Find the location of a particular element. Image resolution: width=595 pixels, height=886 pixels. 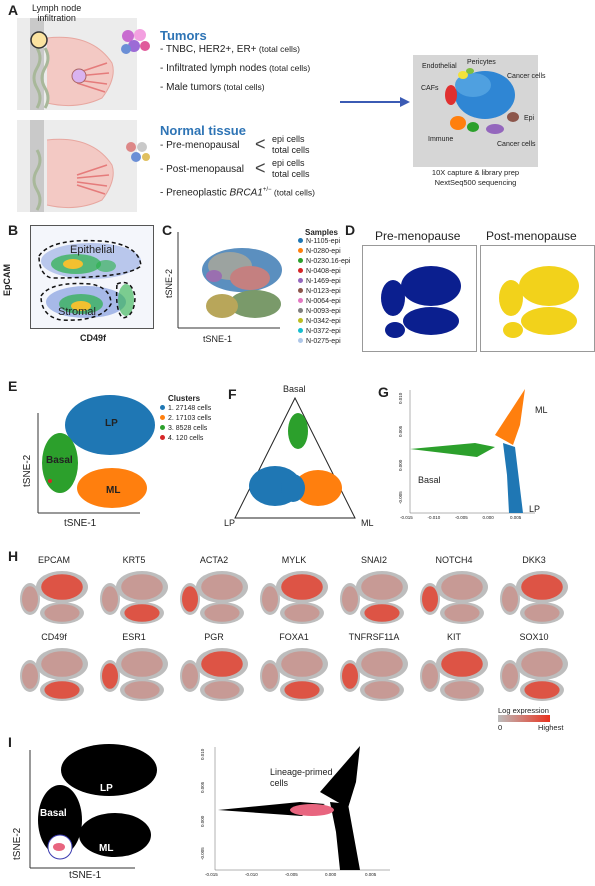

tumor-item-3: - Male tumors (total cells) is located at coordinates (212, 87).